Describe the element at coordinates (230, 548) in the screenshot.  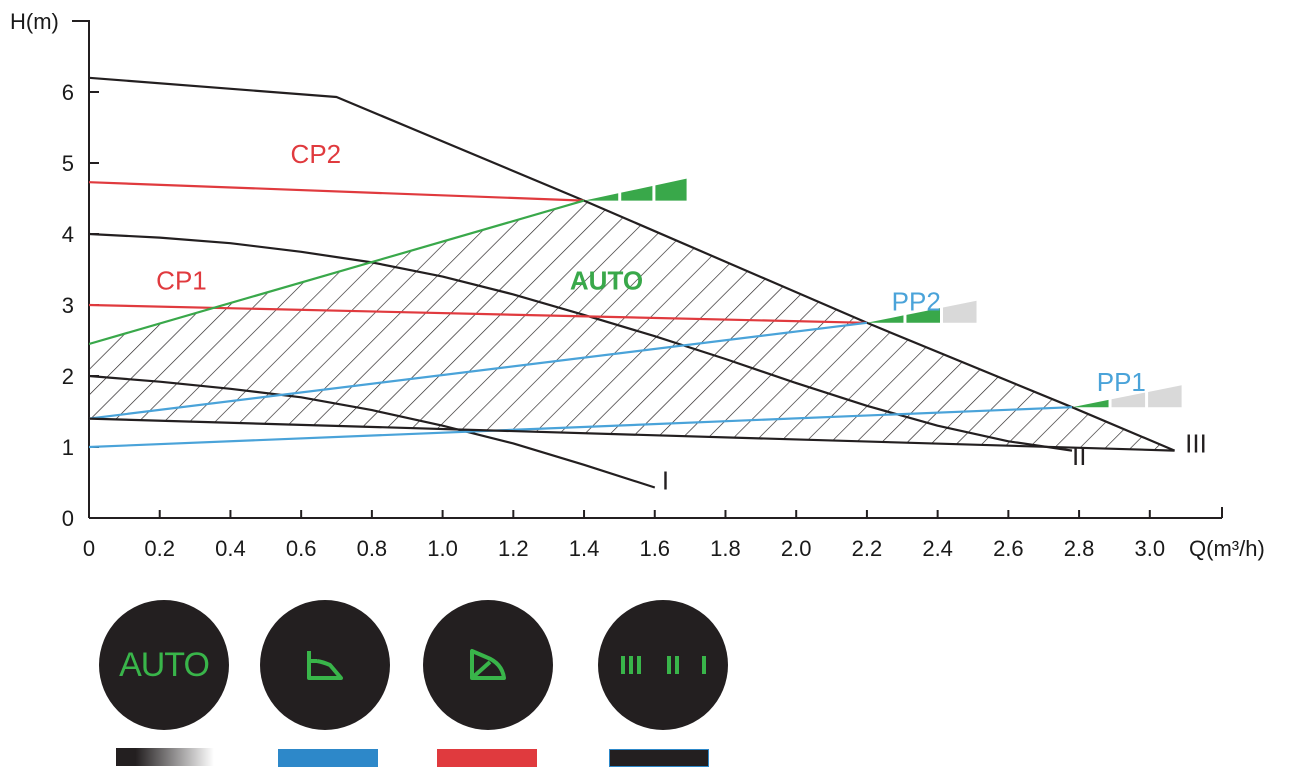
I see `x-tick-label: 0.4` at that location.